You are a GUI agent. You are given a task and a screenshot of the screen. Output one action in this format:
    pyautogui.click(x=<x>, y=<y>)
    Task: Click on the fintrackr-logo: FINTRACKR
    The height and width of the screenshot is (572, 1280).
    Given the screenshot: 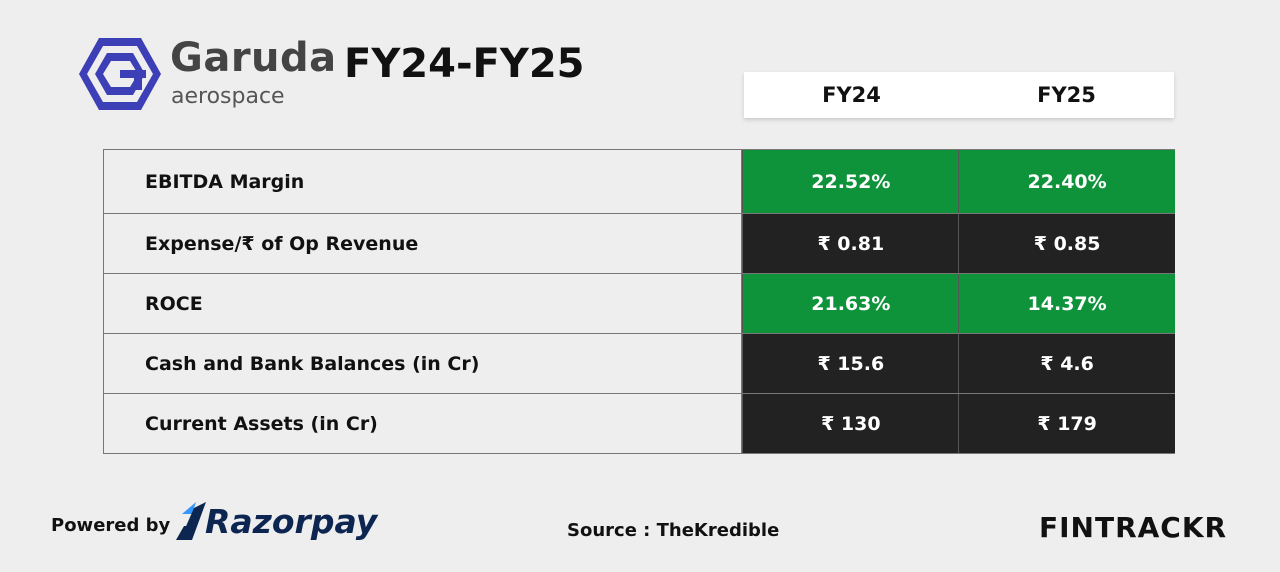 What is the action you would take?
    pyautogui.click(x=1133, y=527)
    